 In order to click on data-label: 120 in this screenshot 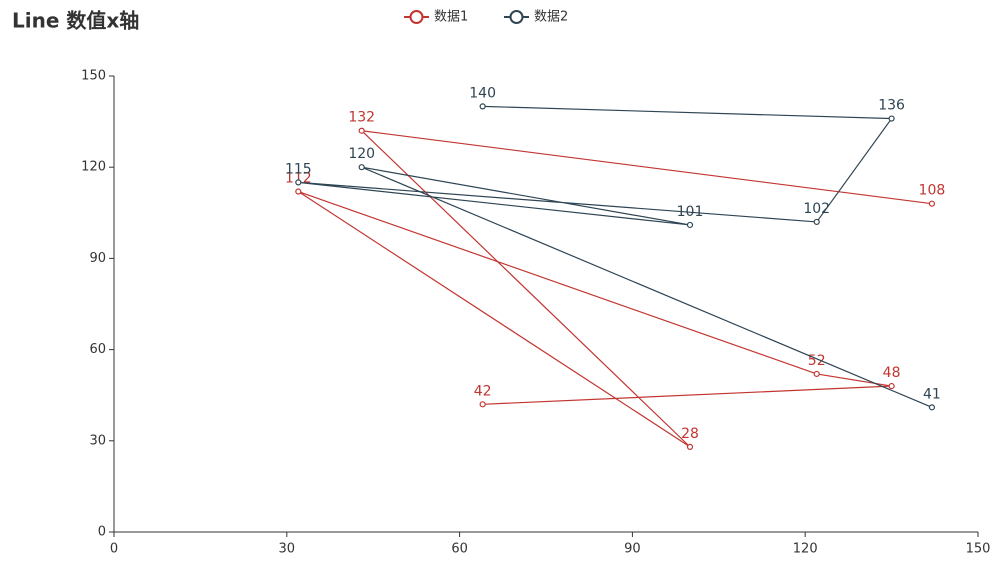, I will do `click(361, 154)`.